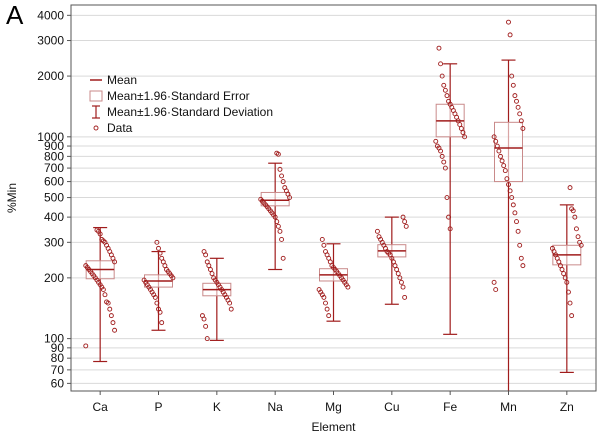 The height and width of the screenshot is (436, 600). What do you see at coordinates (190, 112) in the screenshot?
I see `legend-entry-label: Mean±1.96·Standard Deviation` at bounding box center [190, 112].